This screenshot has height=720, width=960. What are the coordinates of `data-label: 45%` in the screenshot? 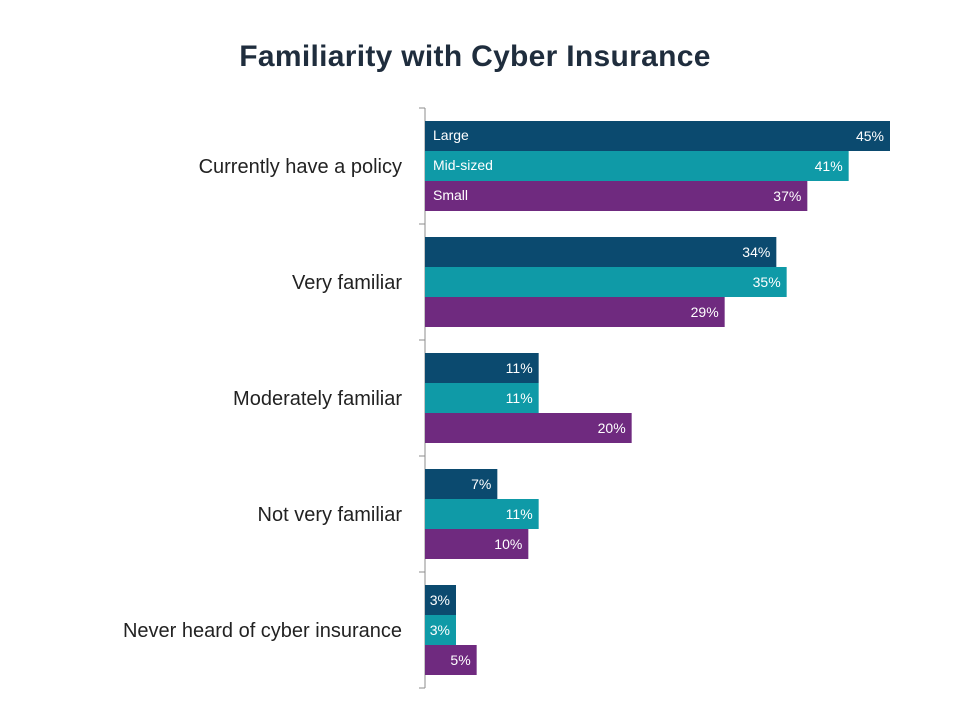 It's located at (870, 136).